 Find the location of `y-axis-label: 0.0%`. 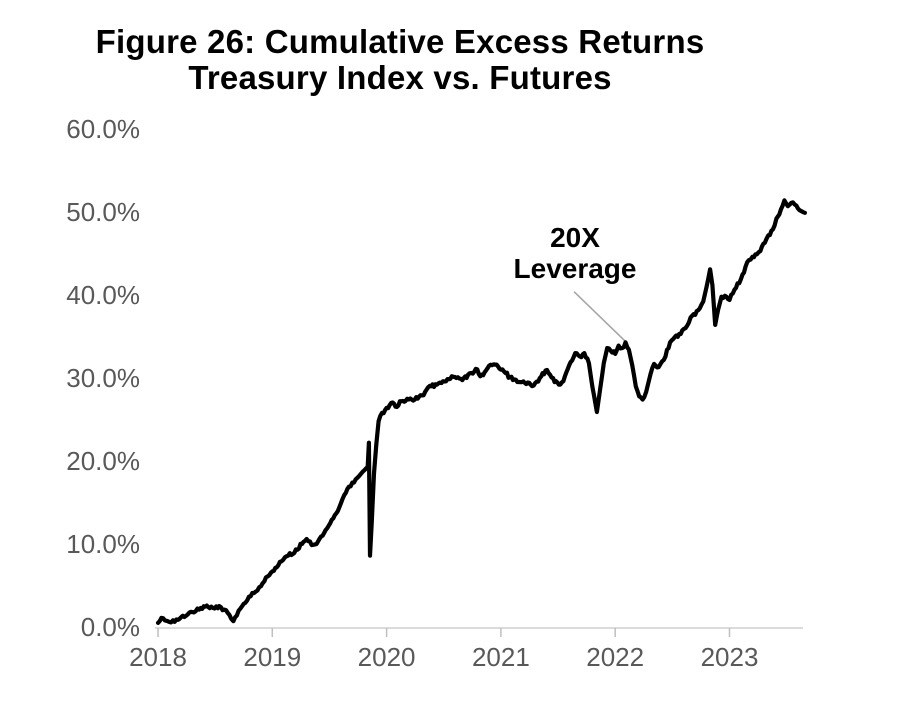

y-axis-label: 0.0% is located at coordinates (110, 627).